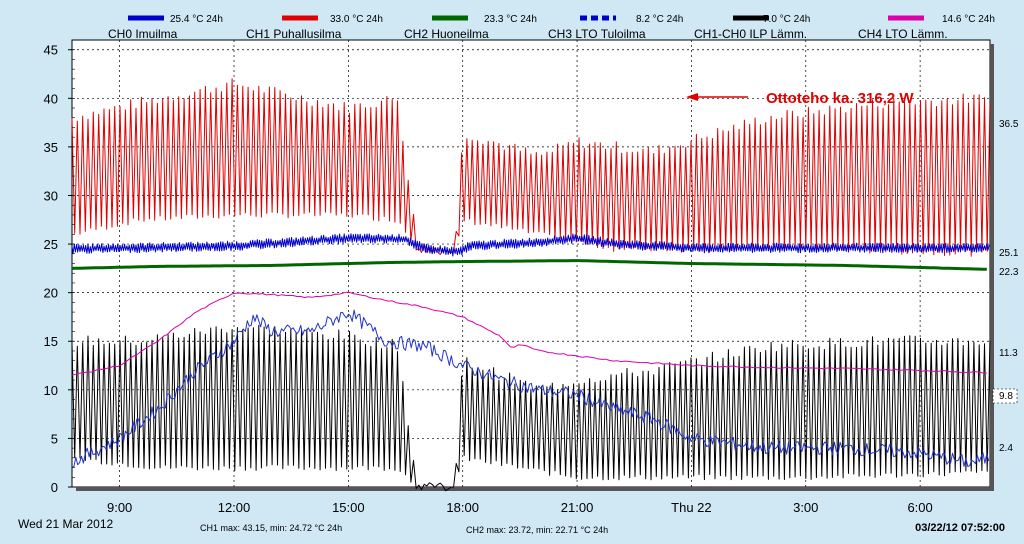  Describe the element at coordinates (462, 507) in the screenshot. I see `x-tick-label-3: 18:00` at that location.